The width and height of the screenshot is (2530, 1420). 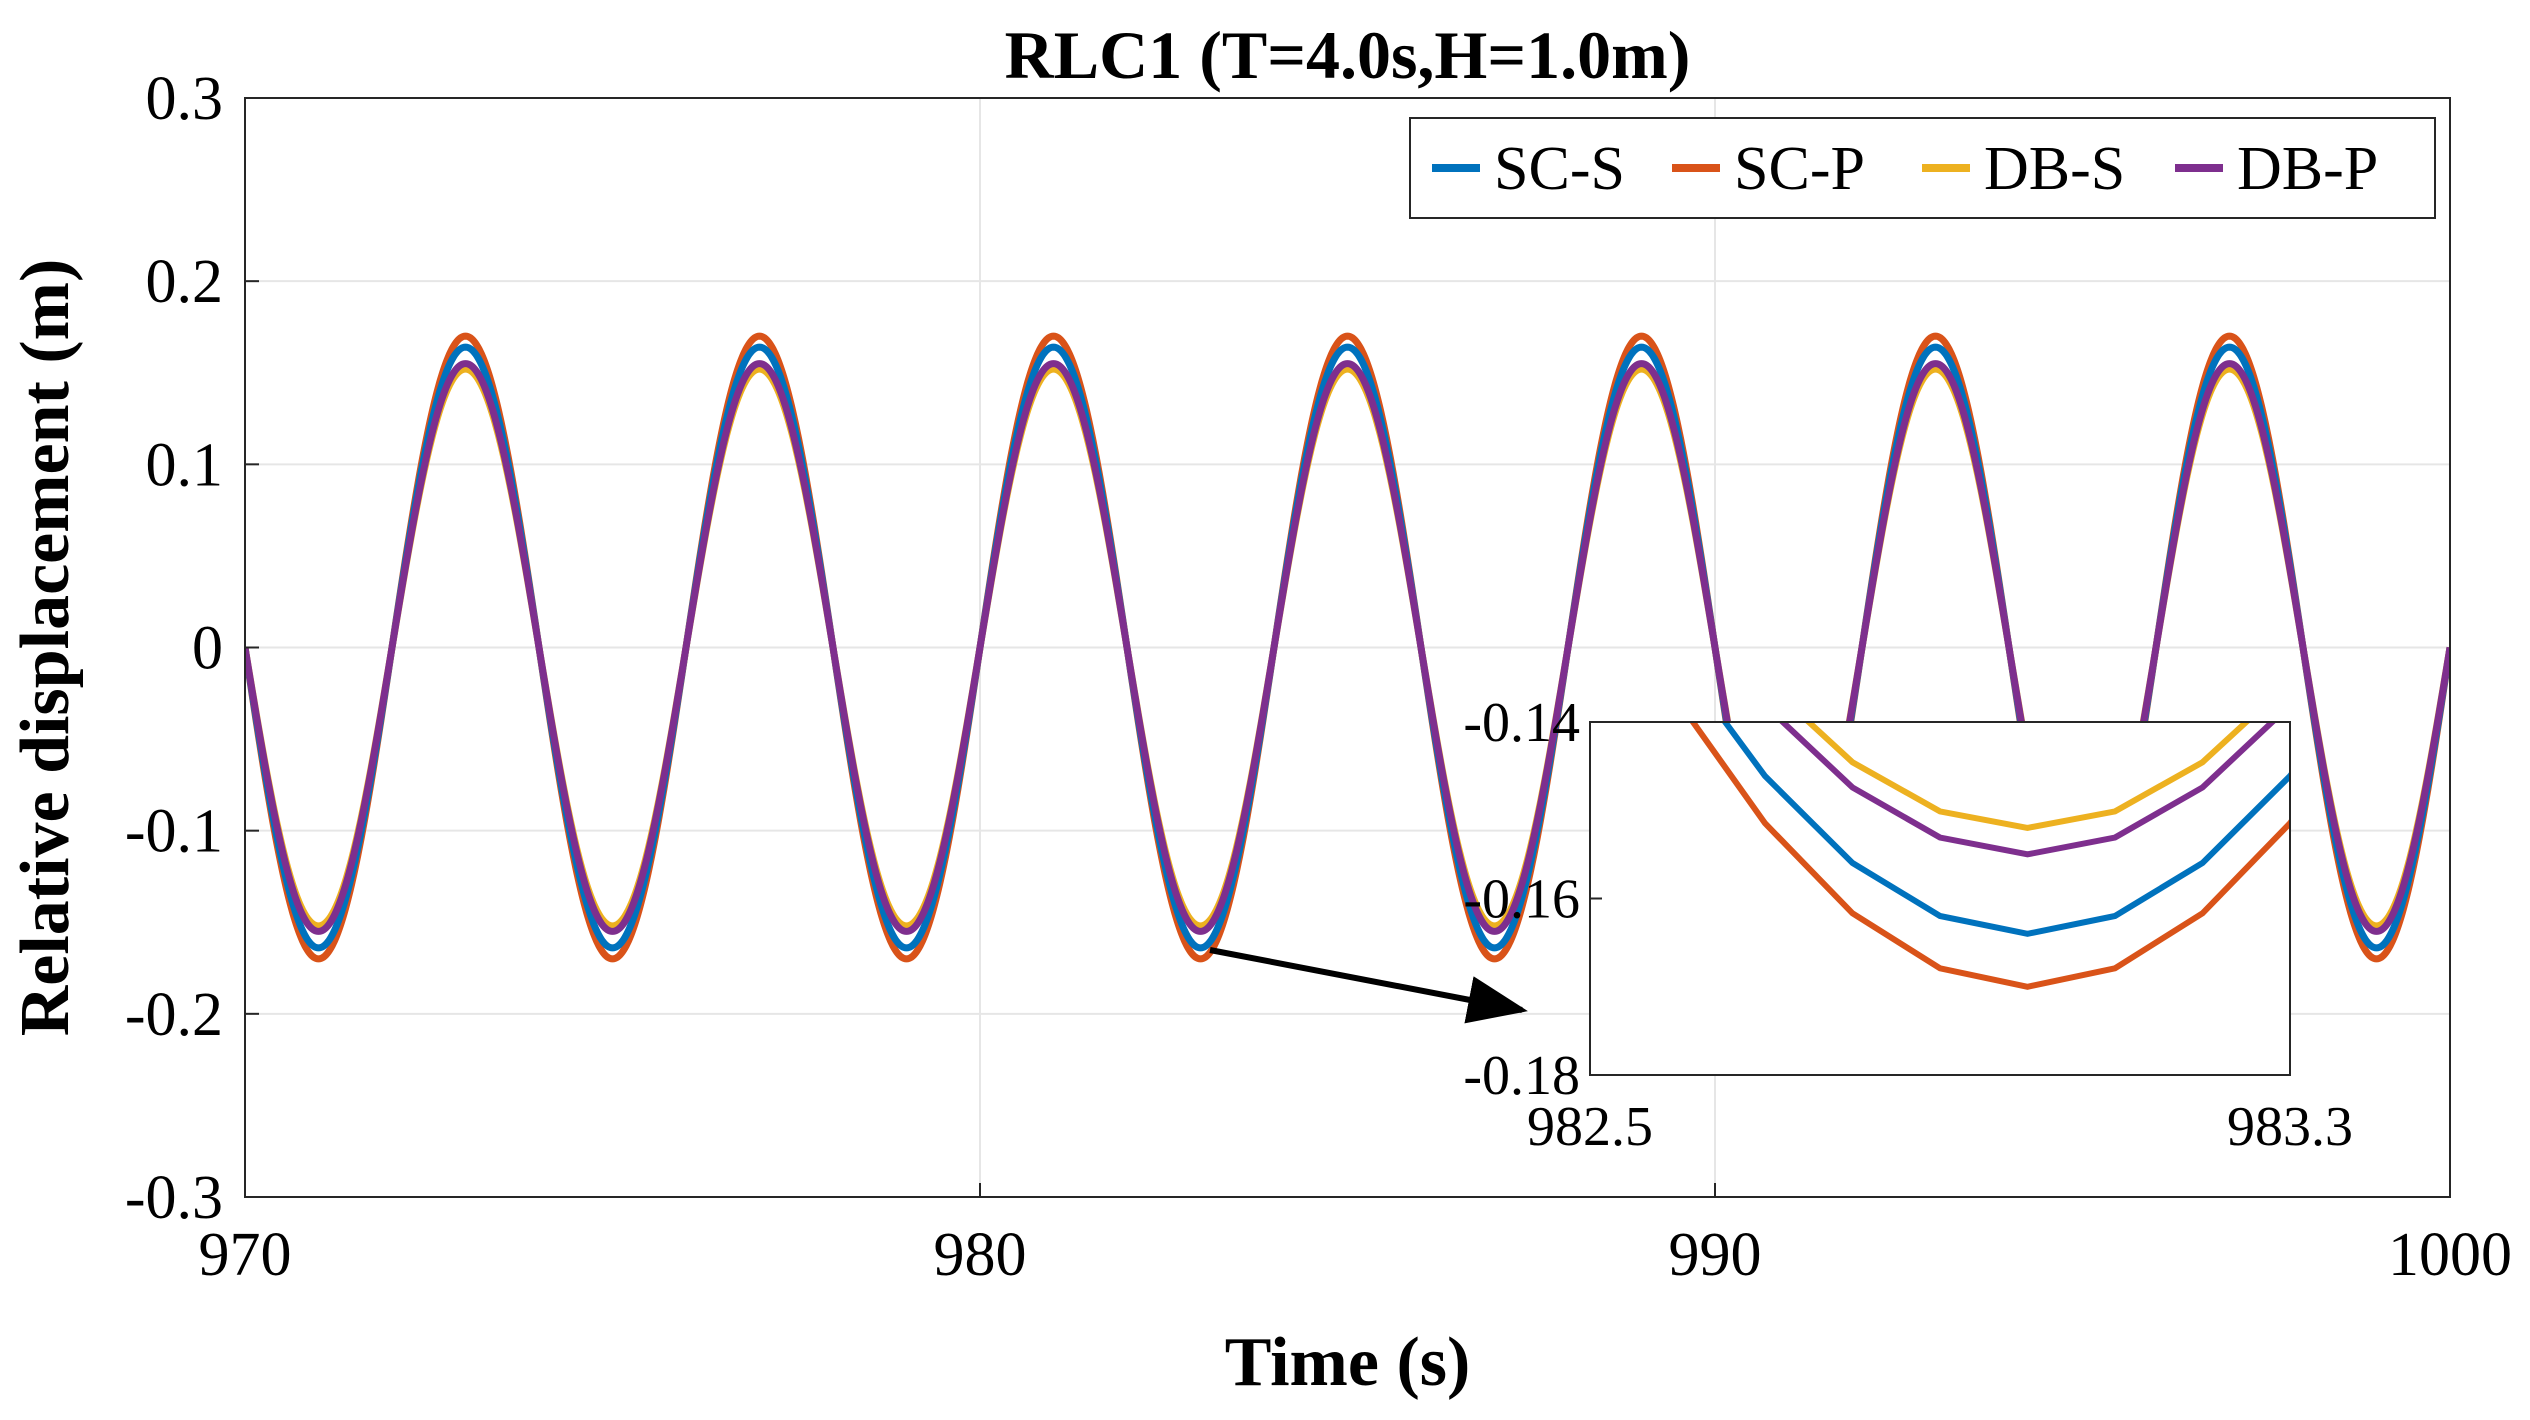 I want to click on inset-x-tick-label: 983.3, so click(x=2290, y=1127).